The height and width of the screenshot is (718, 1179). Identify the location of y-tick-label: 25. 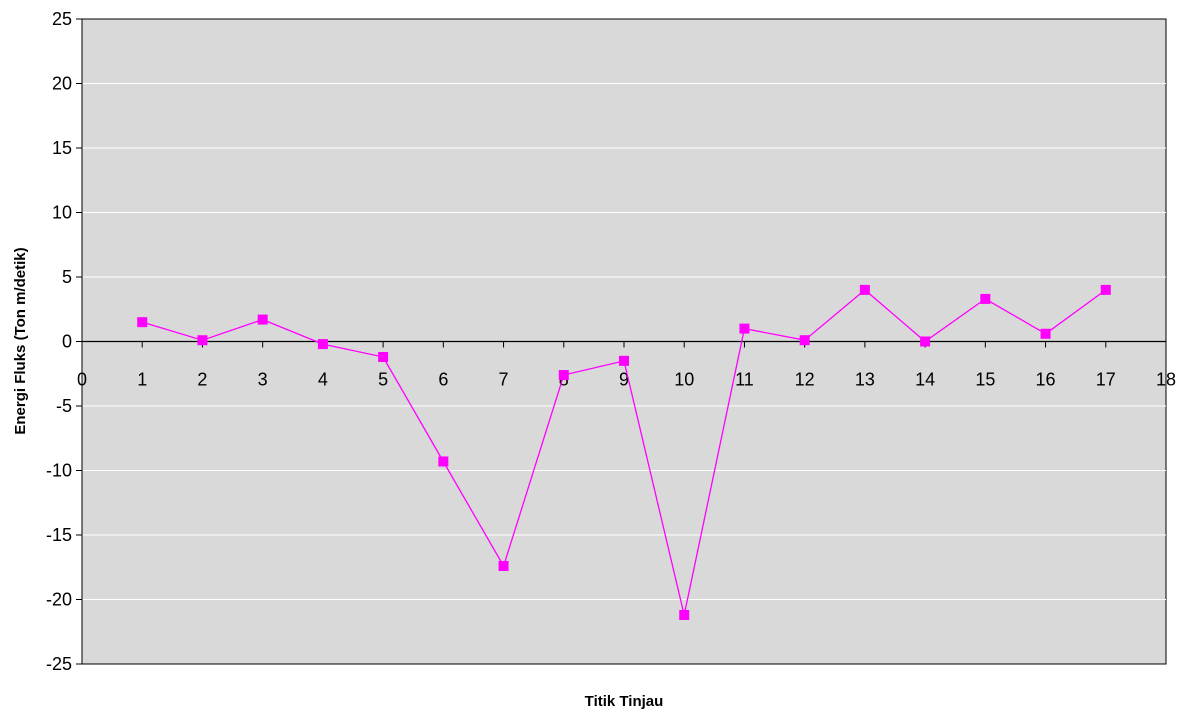
(62, 19).